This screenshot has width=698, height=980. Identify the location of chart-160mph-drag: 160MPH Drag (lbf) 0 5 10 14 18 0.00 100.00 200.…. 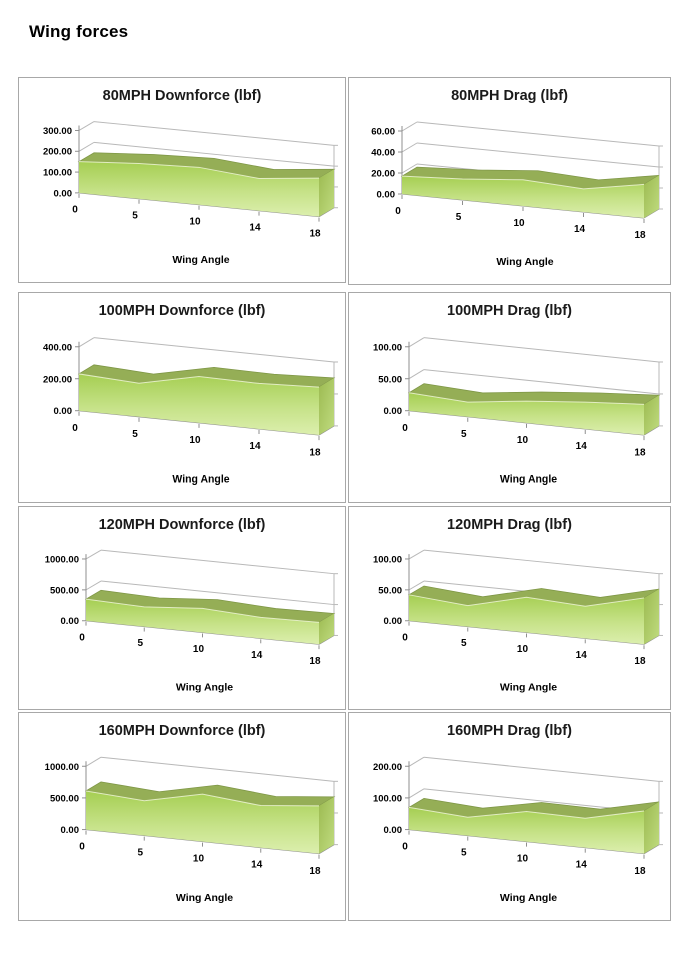
(509, 816).